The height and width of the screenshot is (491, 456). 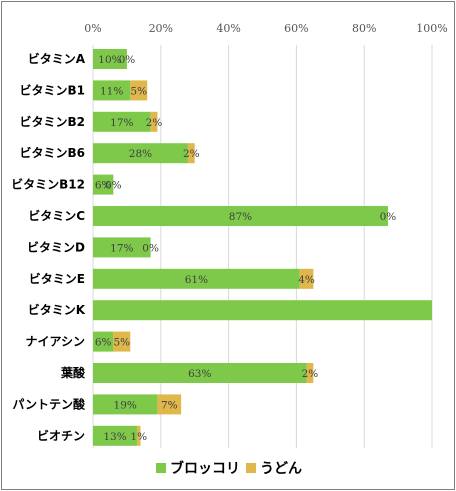 What do you see at coordinates (364, 28) in the screenshot?
I see `x-tick-label: 80%` at bounding box center [364, 28].